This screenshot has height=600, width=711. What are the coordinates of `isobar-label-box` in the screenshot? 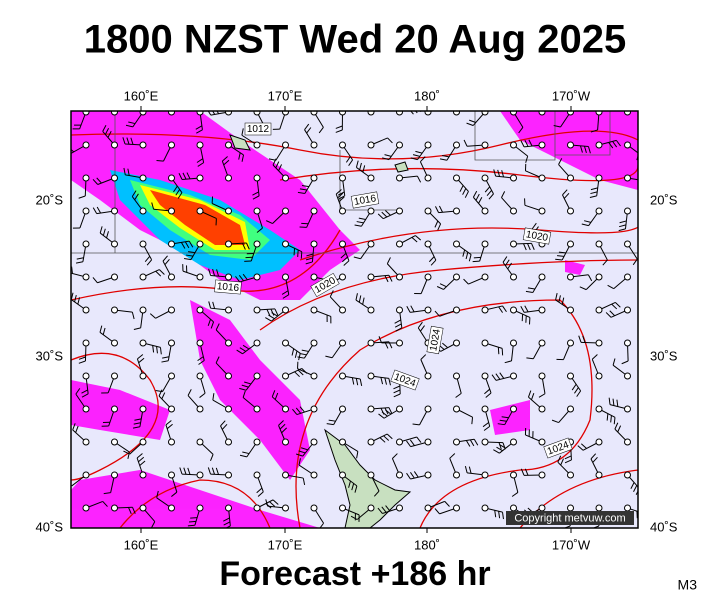 It's located at (228, 287).